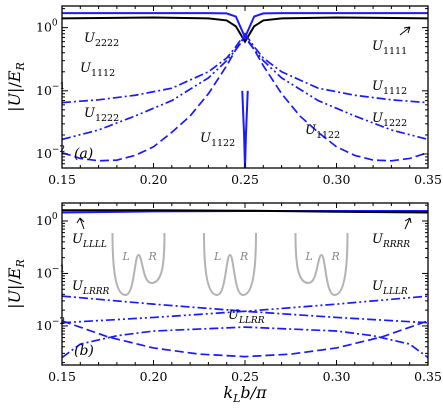 This screenshot has height=408, width=443. Describe the element at coordinates (390, 288) in the screenshot. I see `annotation-ulllr: ULLLR` at that location.